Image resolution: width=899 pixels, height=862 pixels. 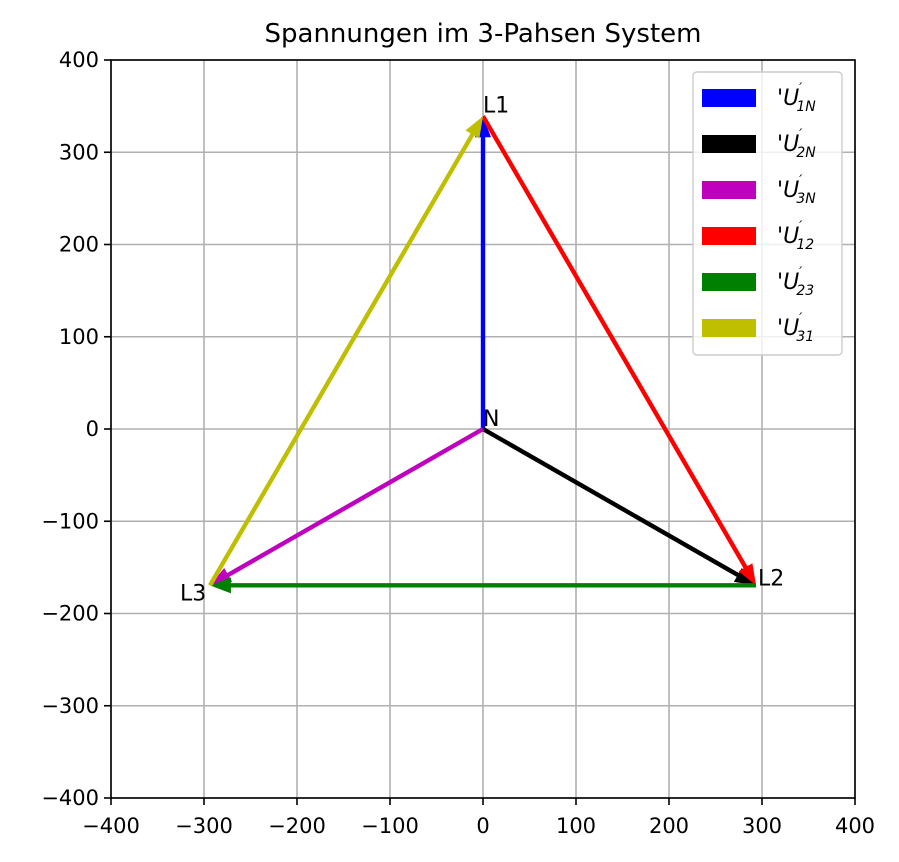 I want to click on legend-label: 'U′ 31, so click(x=795, y=328).